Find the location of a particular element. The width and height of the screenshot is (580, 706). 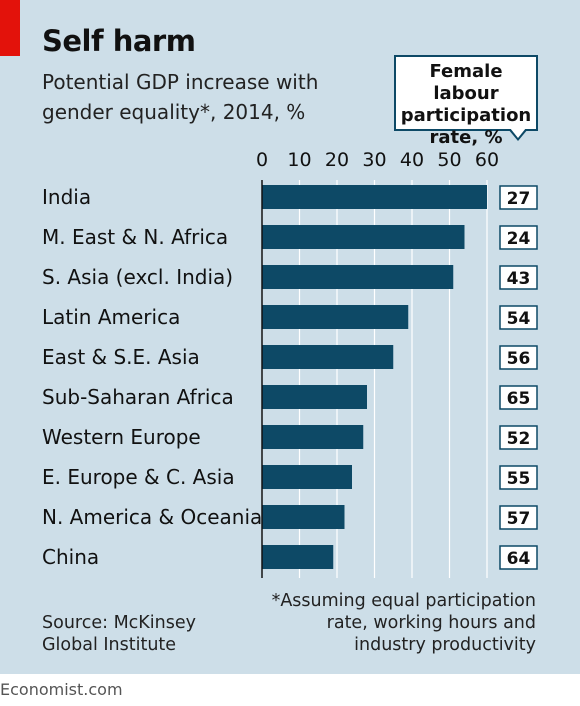

participation-value-5: 65 is located at coordinates (519, 399).